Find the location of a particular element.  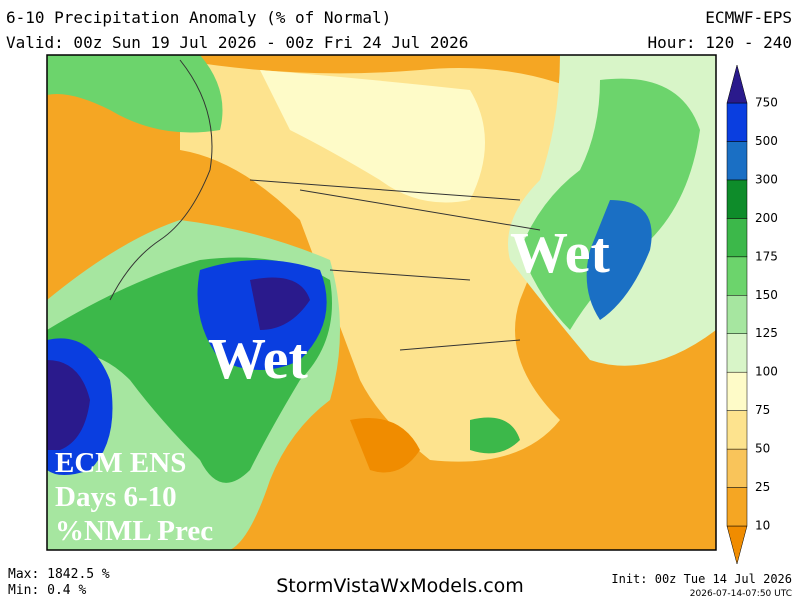

colorbar-label: 200 is located at coordinates (766, 218).